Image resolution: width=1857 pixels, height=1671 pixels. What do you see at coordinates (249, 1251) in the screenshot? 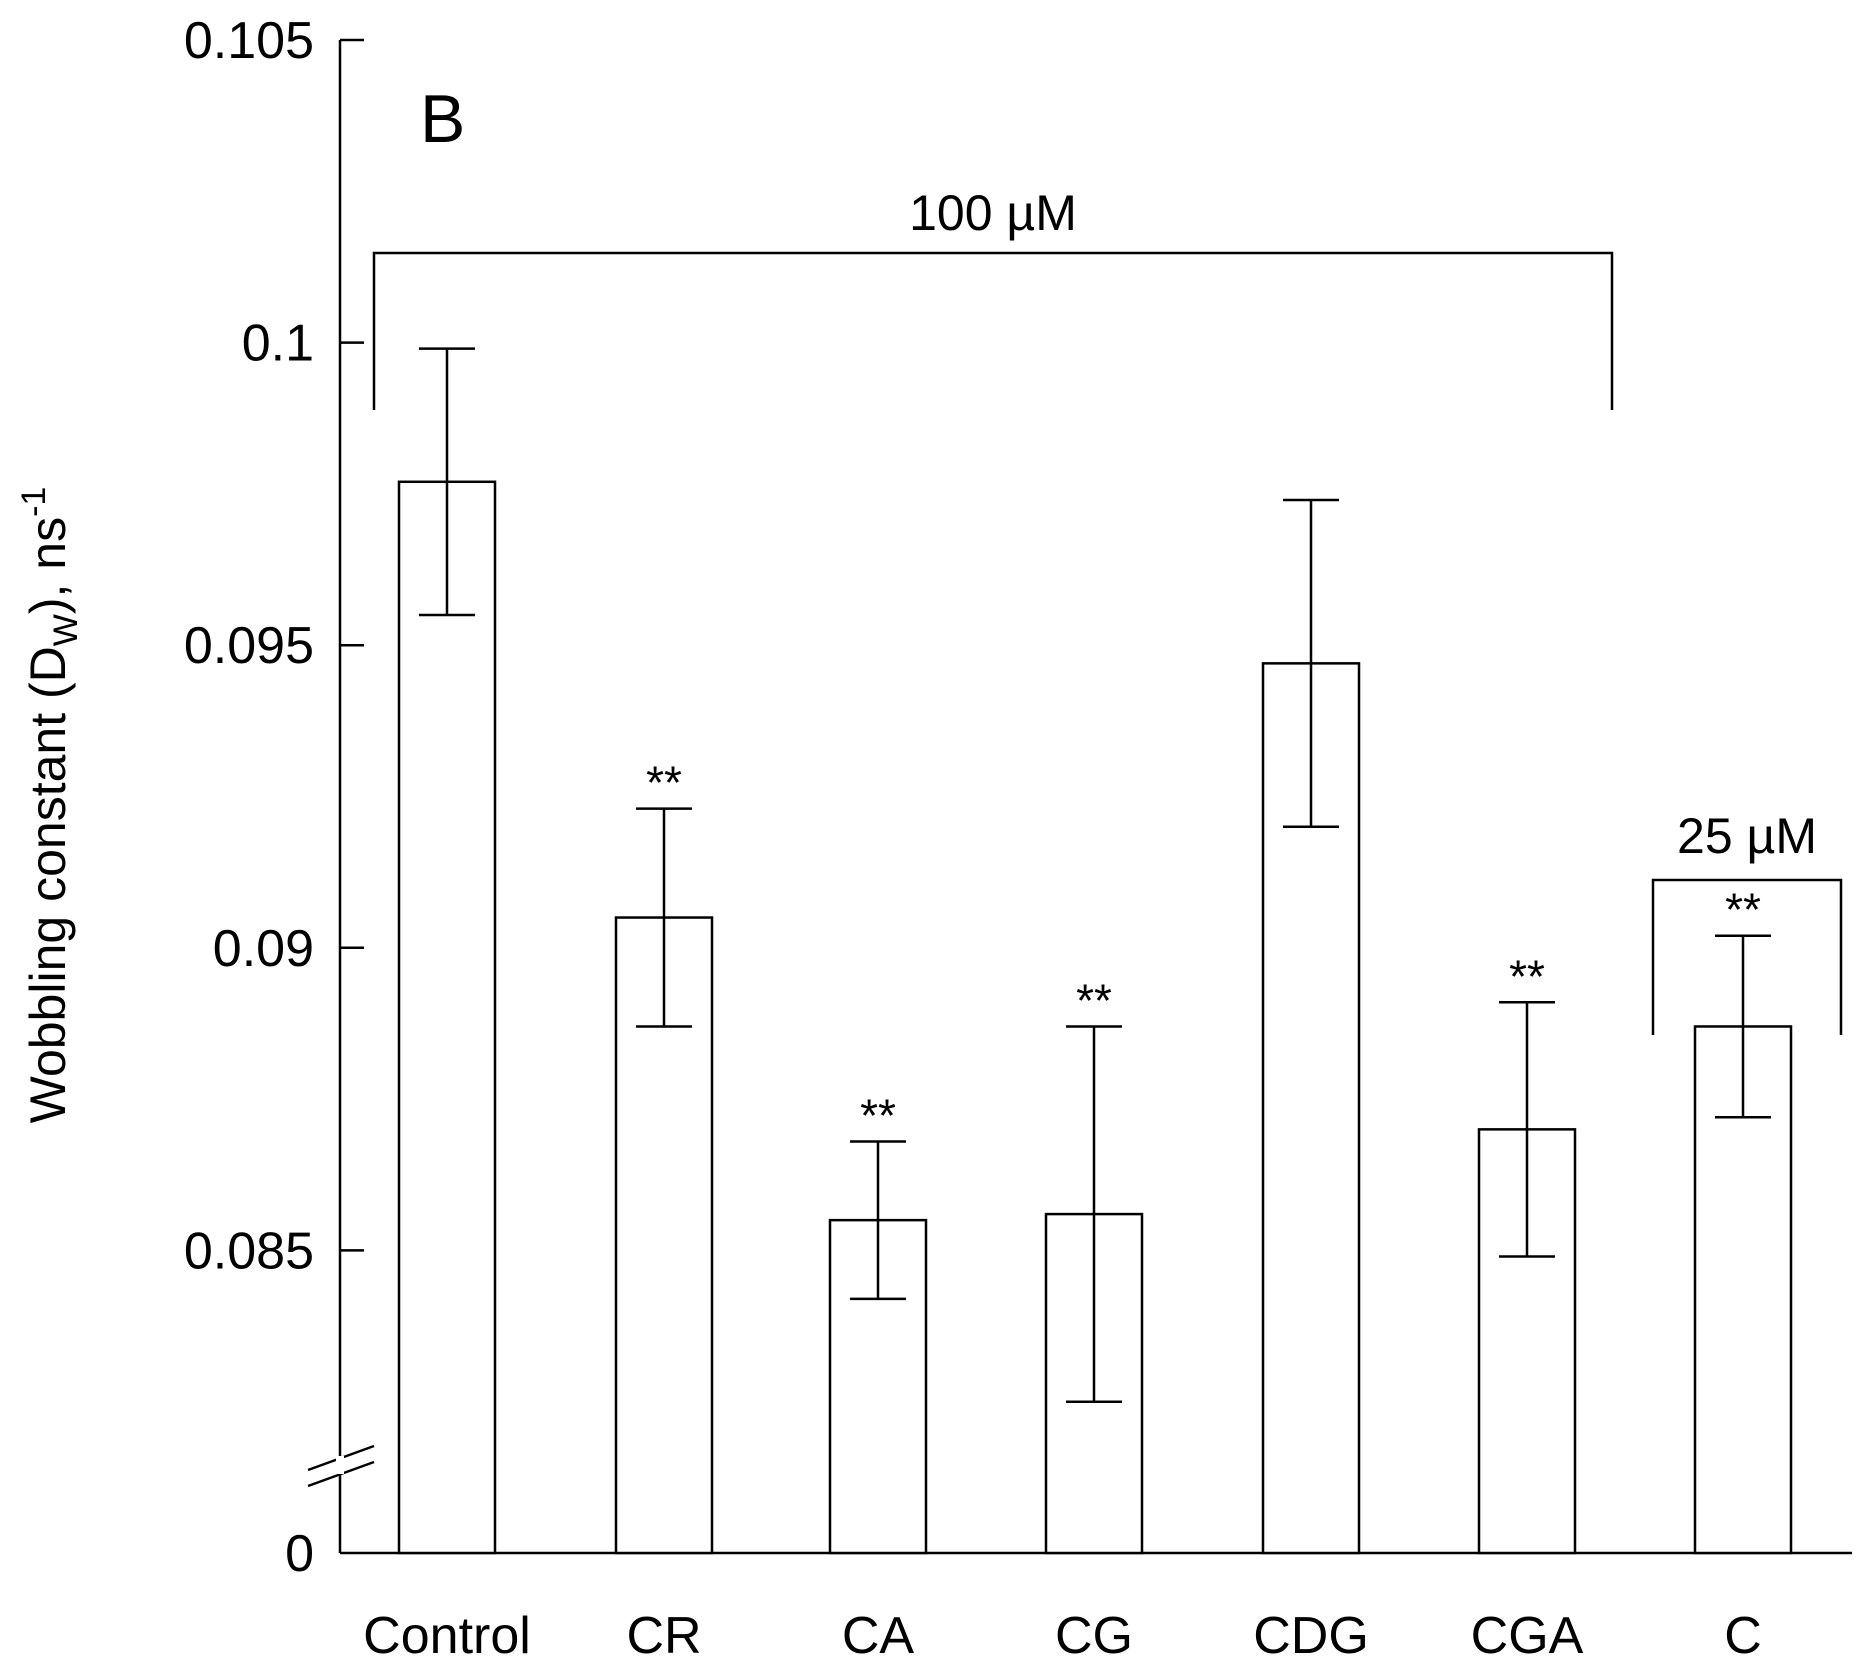
I see `y-tick-label: 0.085` at bounding box center [249, 1251].